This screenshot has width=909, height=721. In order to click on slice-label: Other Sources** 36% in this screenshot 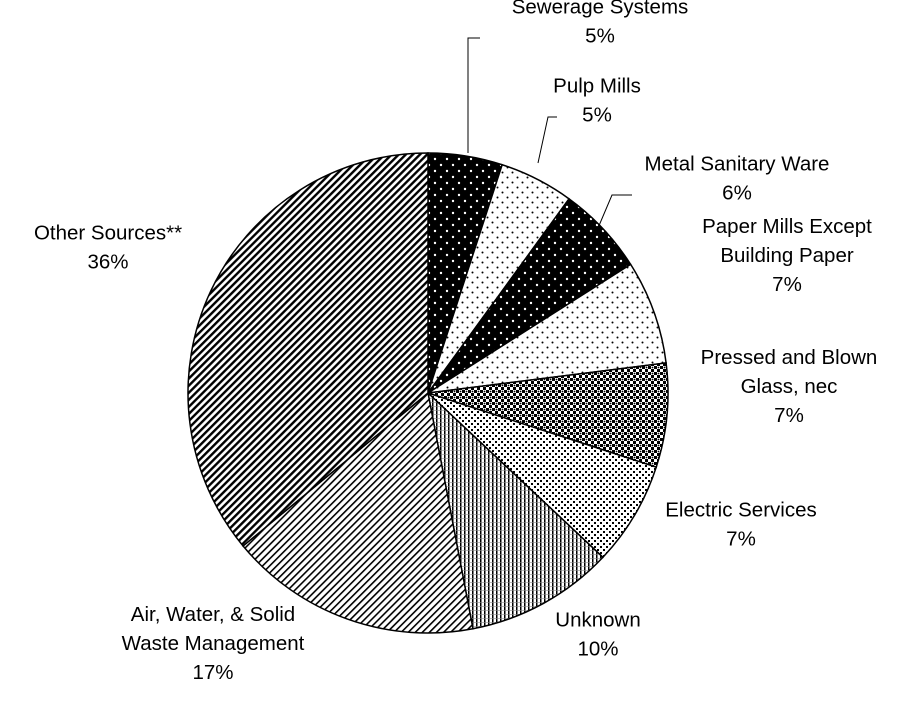, I will do `click(108, 248)`.